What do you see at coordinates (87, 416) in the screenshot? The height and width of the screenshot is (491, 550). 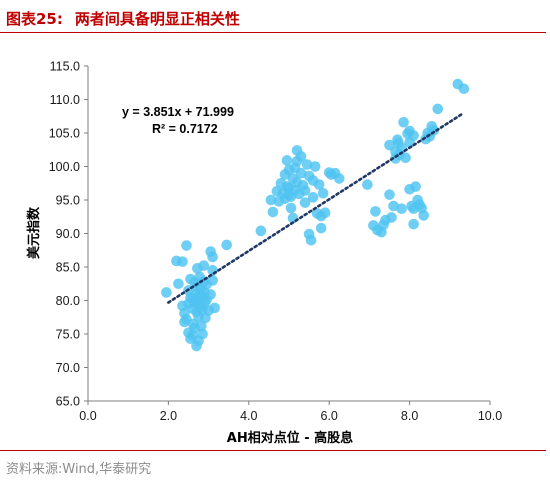 I see `x-tick-label: 0.0` at bounding box center [87, 416].